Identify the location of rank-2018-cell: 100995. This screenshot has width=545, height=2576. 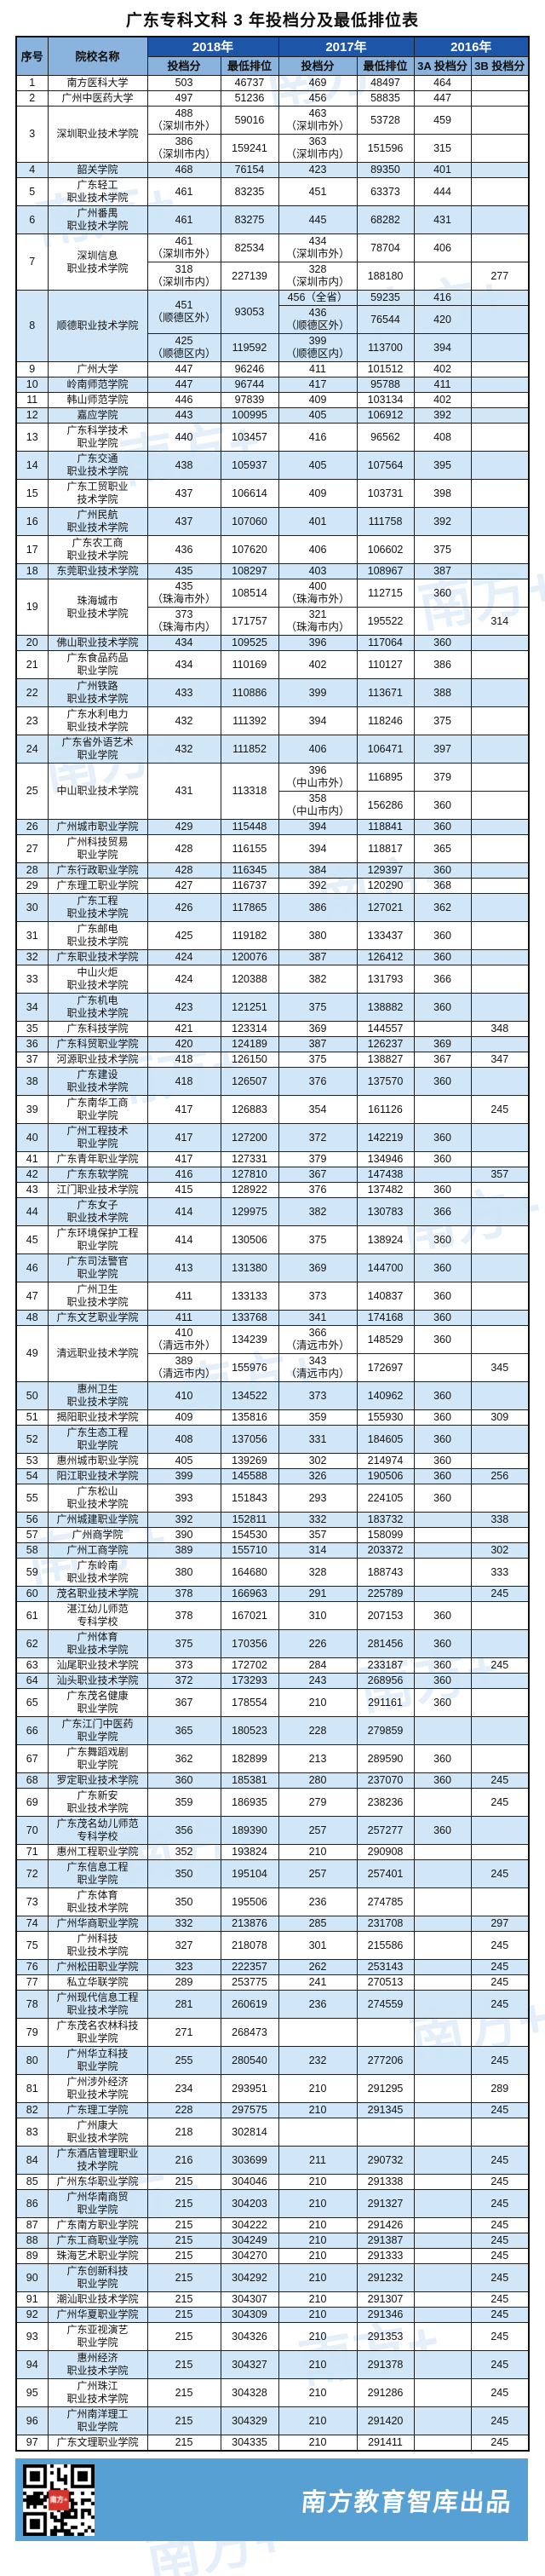
(250, 415).